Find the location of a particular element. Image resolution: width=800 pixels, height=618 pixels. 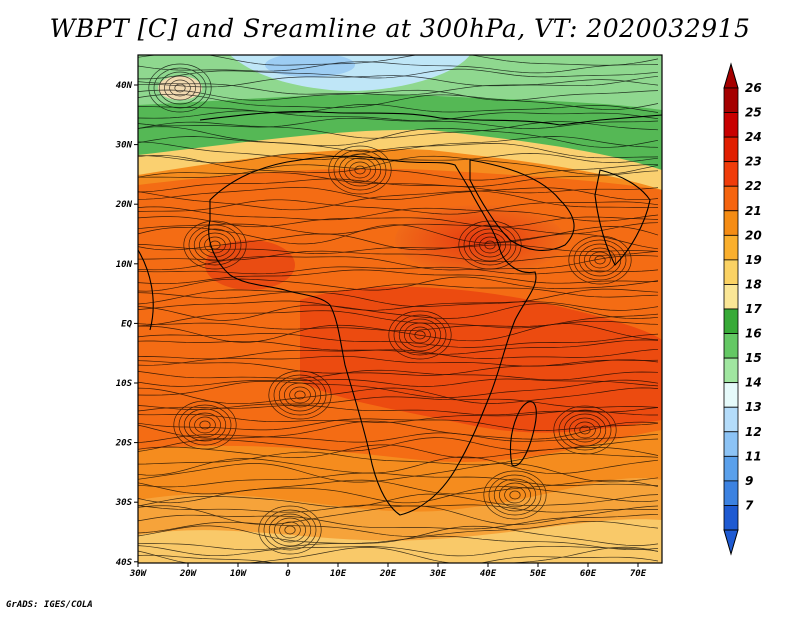

colorbar-label: 21 is located at coordinates (753, 211).